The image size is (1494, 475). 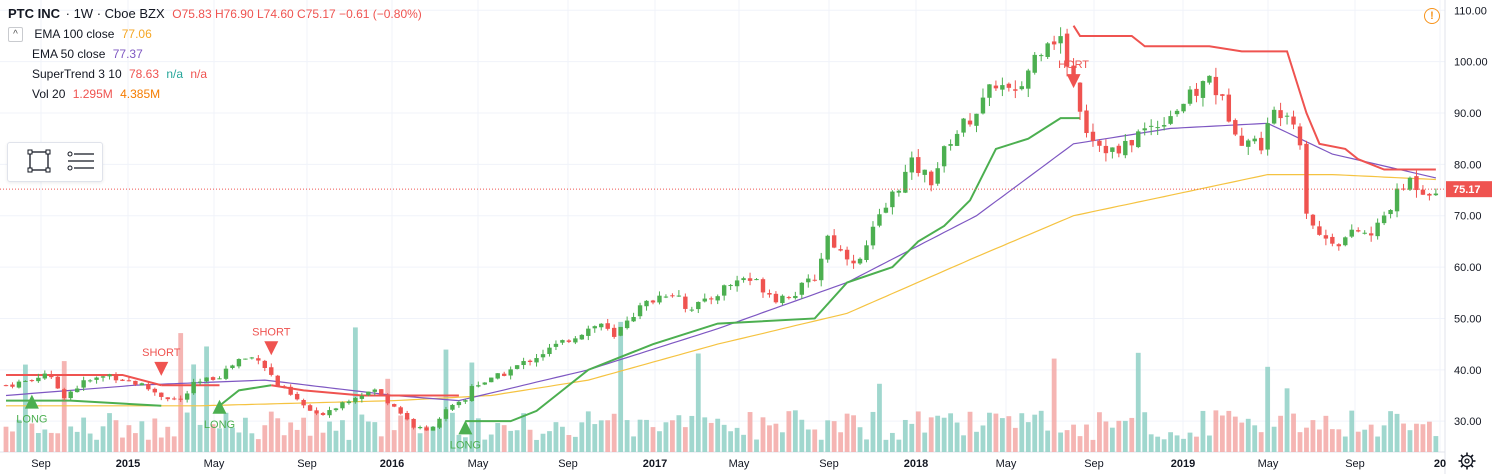 I want to click on indicator-row-ema100: ^ EMA 100 close 77.06, so click(x=215, y=34).